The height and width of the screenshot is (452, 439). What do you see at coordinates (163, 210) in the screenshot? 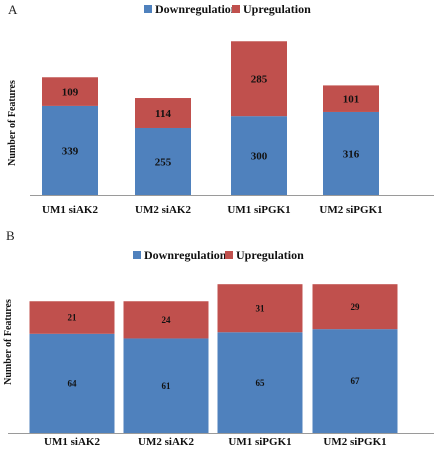
I see `panel-a-x-tick-label-1: UM2 siAK2` at bounding box center [163, 210].